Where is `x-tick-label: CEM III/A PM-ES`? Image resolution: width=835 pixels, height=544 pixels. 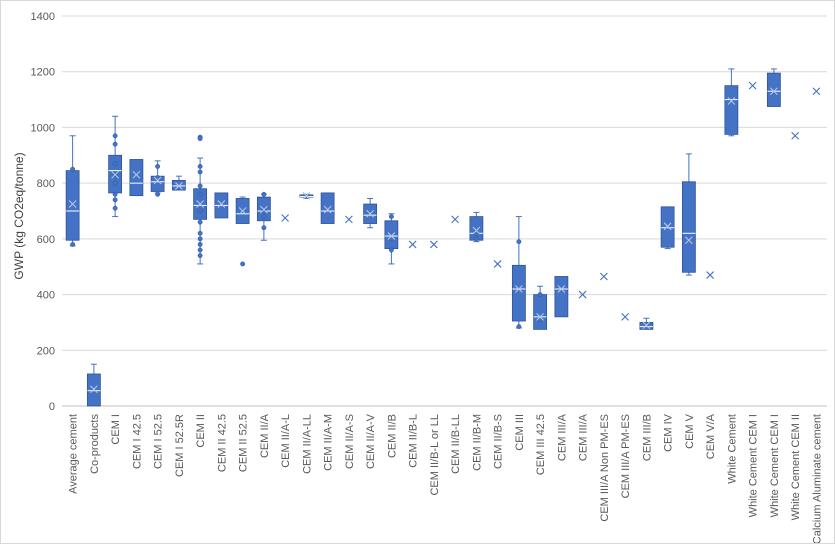 x-tick-label: CEM III/A PM-ES is located at coordinates (626, 456).